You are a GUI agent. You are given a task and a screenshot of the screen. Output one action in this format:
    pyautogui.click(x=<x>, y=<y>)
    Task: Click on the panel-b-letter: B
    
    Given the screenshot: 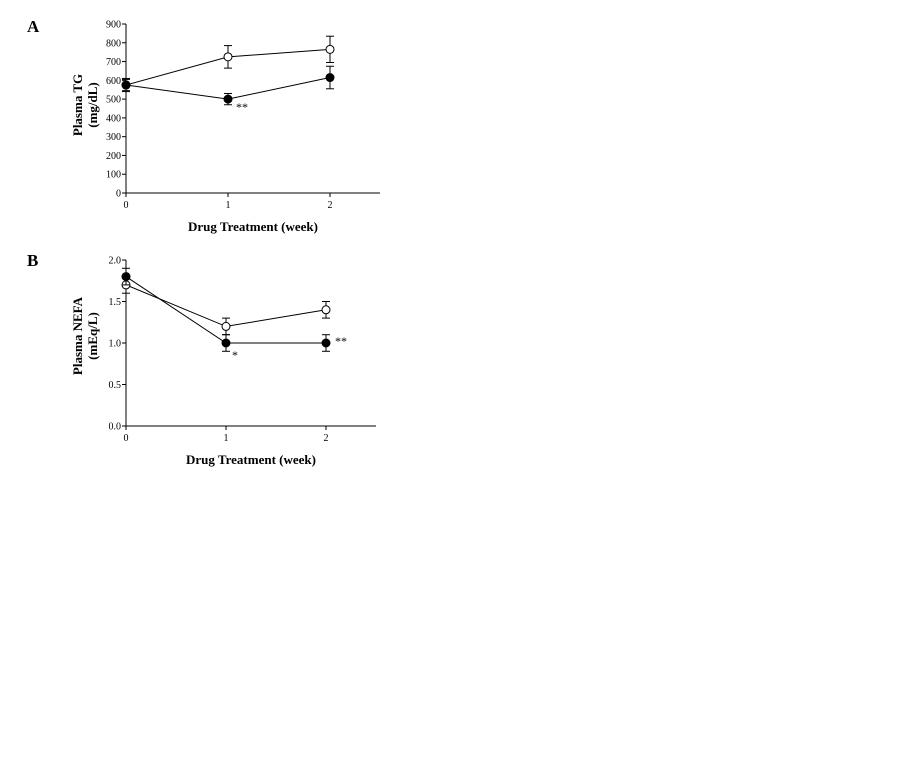 What is the action you would take?
    pyautogui.click(x=32, y=260)
    